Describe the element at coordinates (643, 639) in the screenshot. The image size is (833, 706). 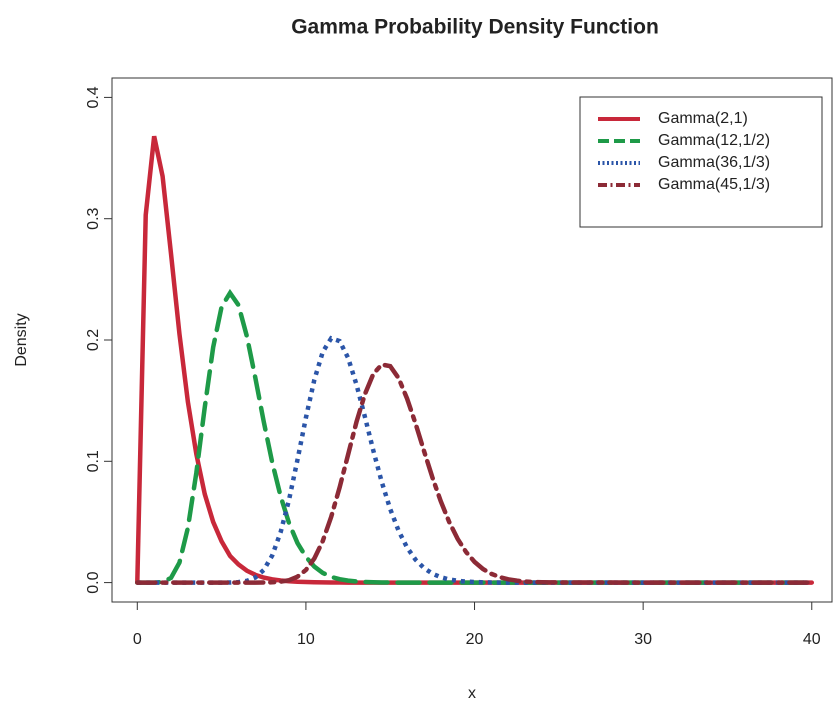
I see `x-tick-label: 30` at that location.